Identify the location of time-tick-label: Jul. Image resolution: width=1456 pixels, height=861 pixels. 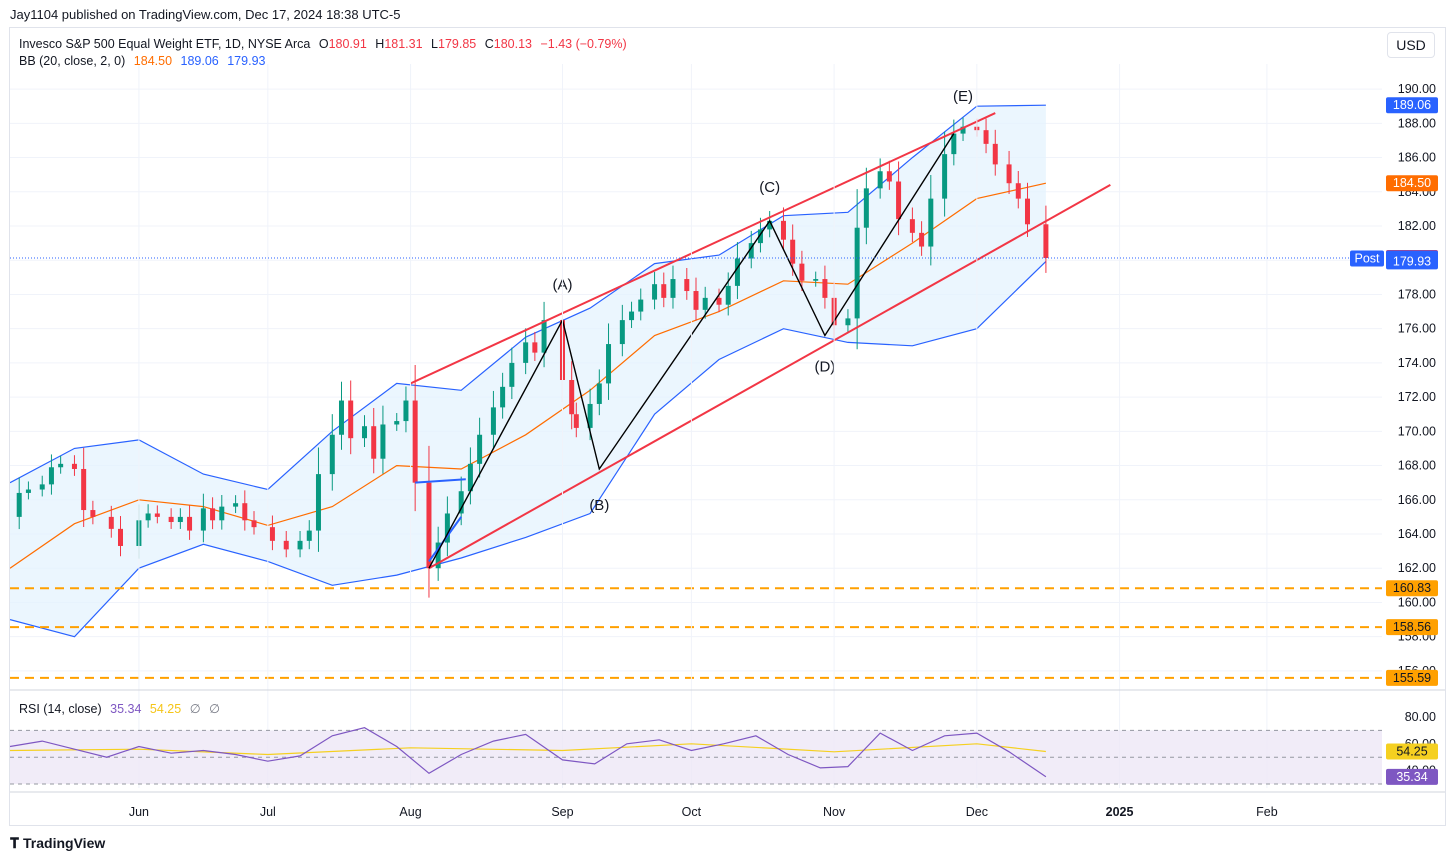
(268, 812).